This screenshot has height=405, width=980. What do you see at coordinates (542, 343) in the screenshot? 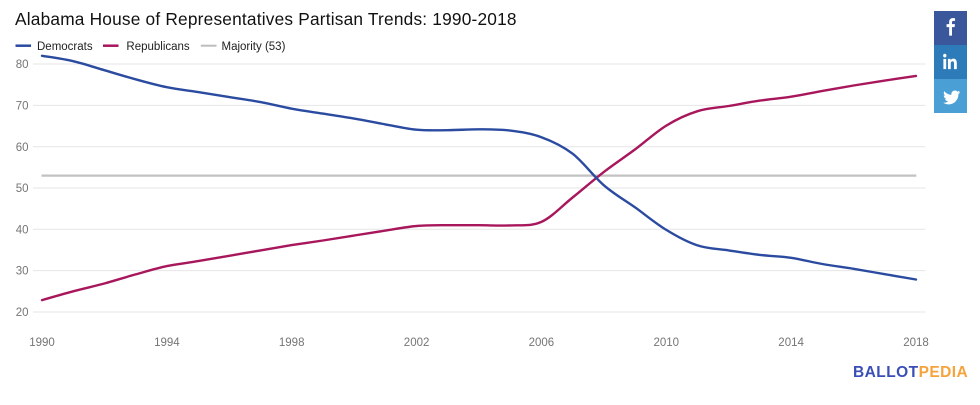
I see `svg-text: 2006` at bounding box center [542, 343].